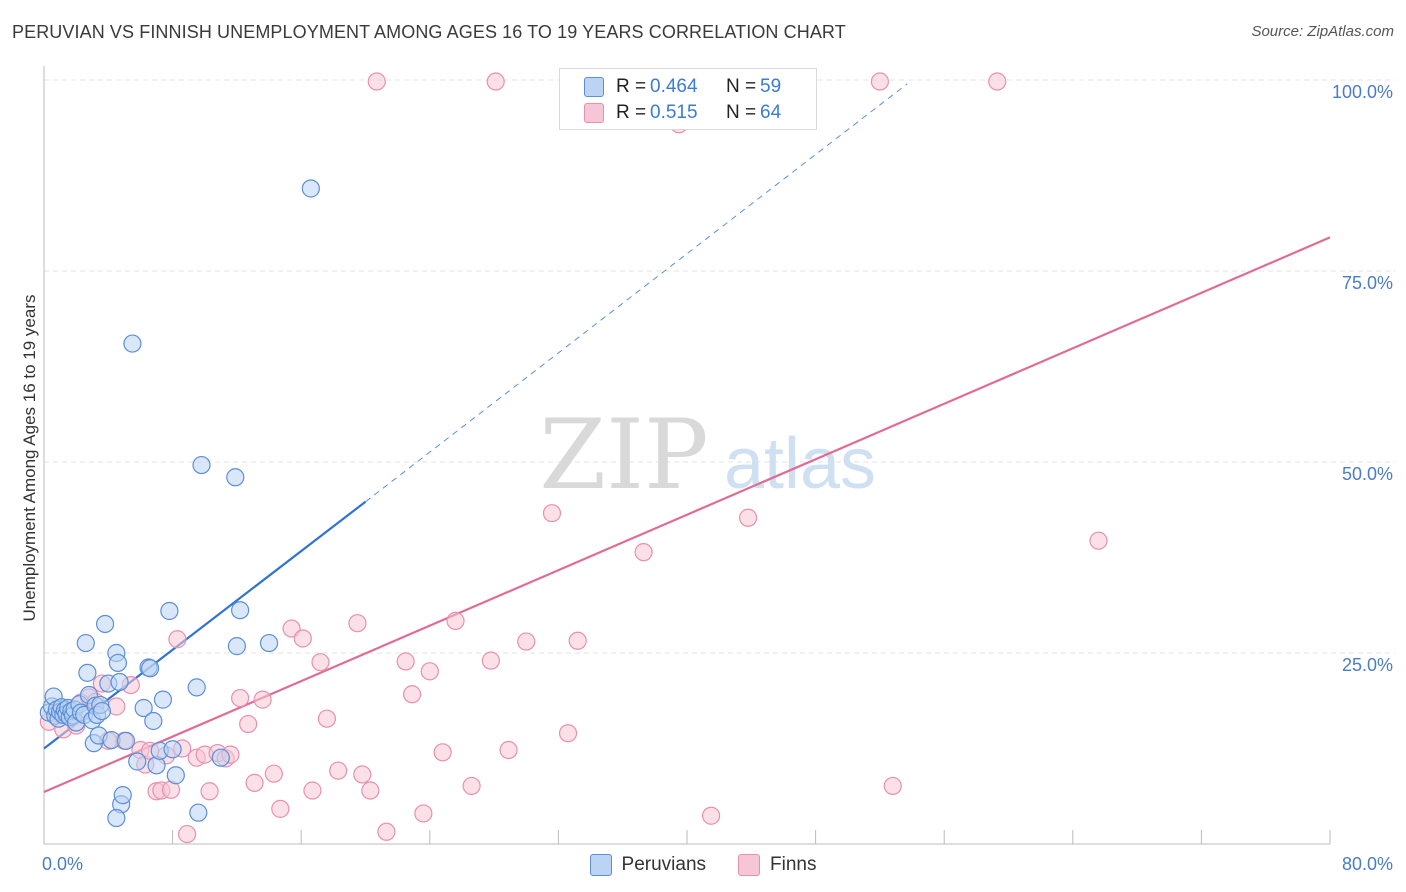  What do you see at coordinates (771, 86) in the screenshot?
I see `n-value: 59` at bounding box center [771, 86].